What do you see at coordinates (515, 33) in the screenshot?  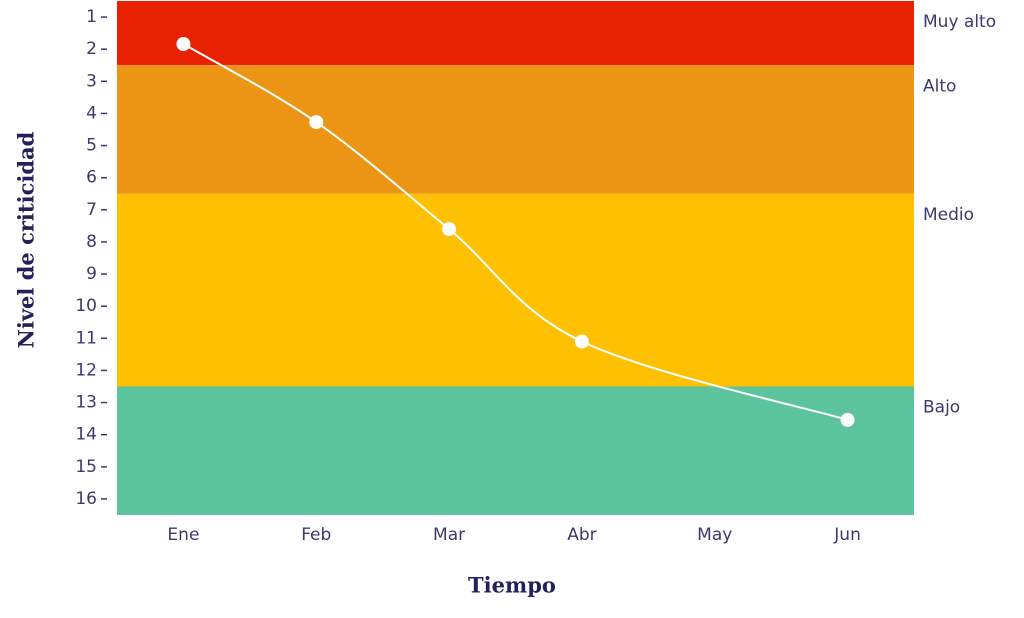 I see `criticality-band` at bounding box center [515, 33].